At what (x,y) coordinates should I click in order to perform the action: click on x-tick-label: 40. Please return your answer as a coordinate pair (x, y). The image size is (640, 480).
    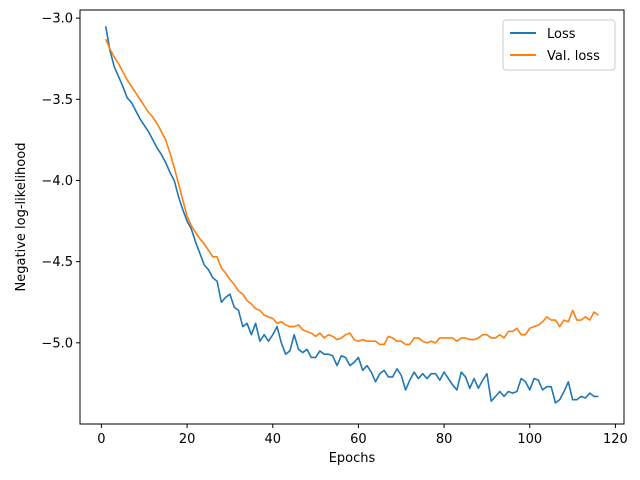
    Looking at the image, I should click on (272, 439).